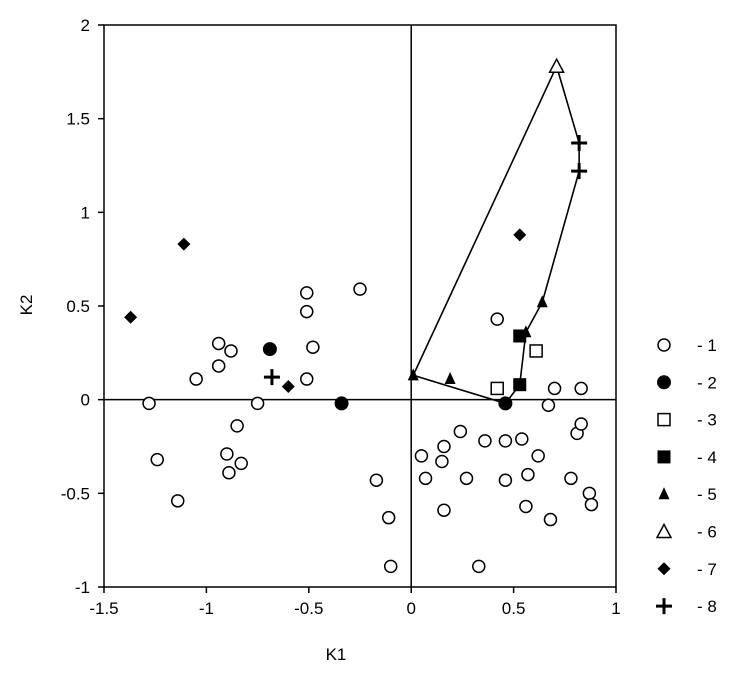 The image size is (737, 679). Describe the element at coordinates (615, 608) in the screenshot. I see `x-tick-label: 1` at that location.